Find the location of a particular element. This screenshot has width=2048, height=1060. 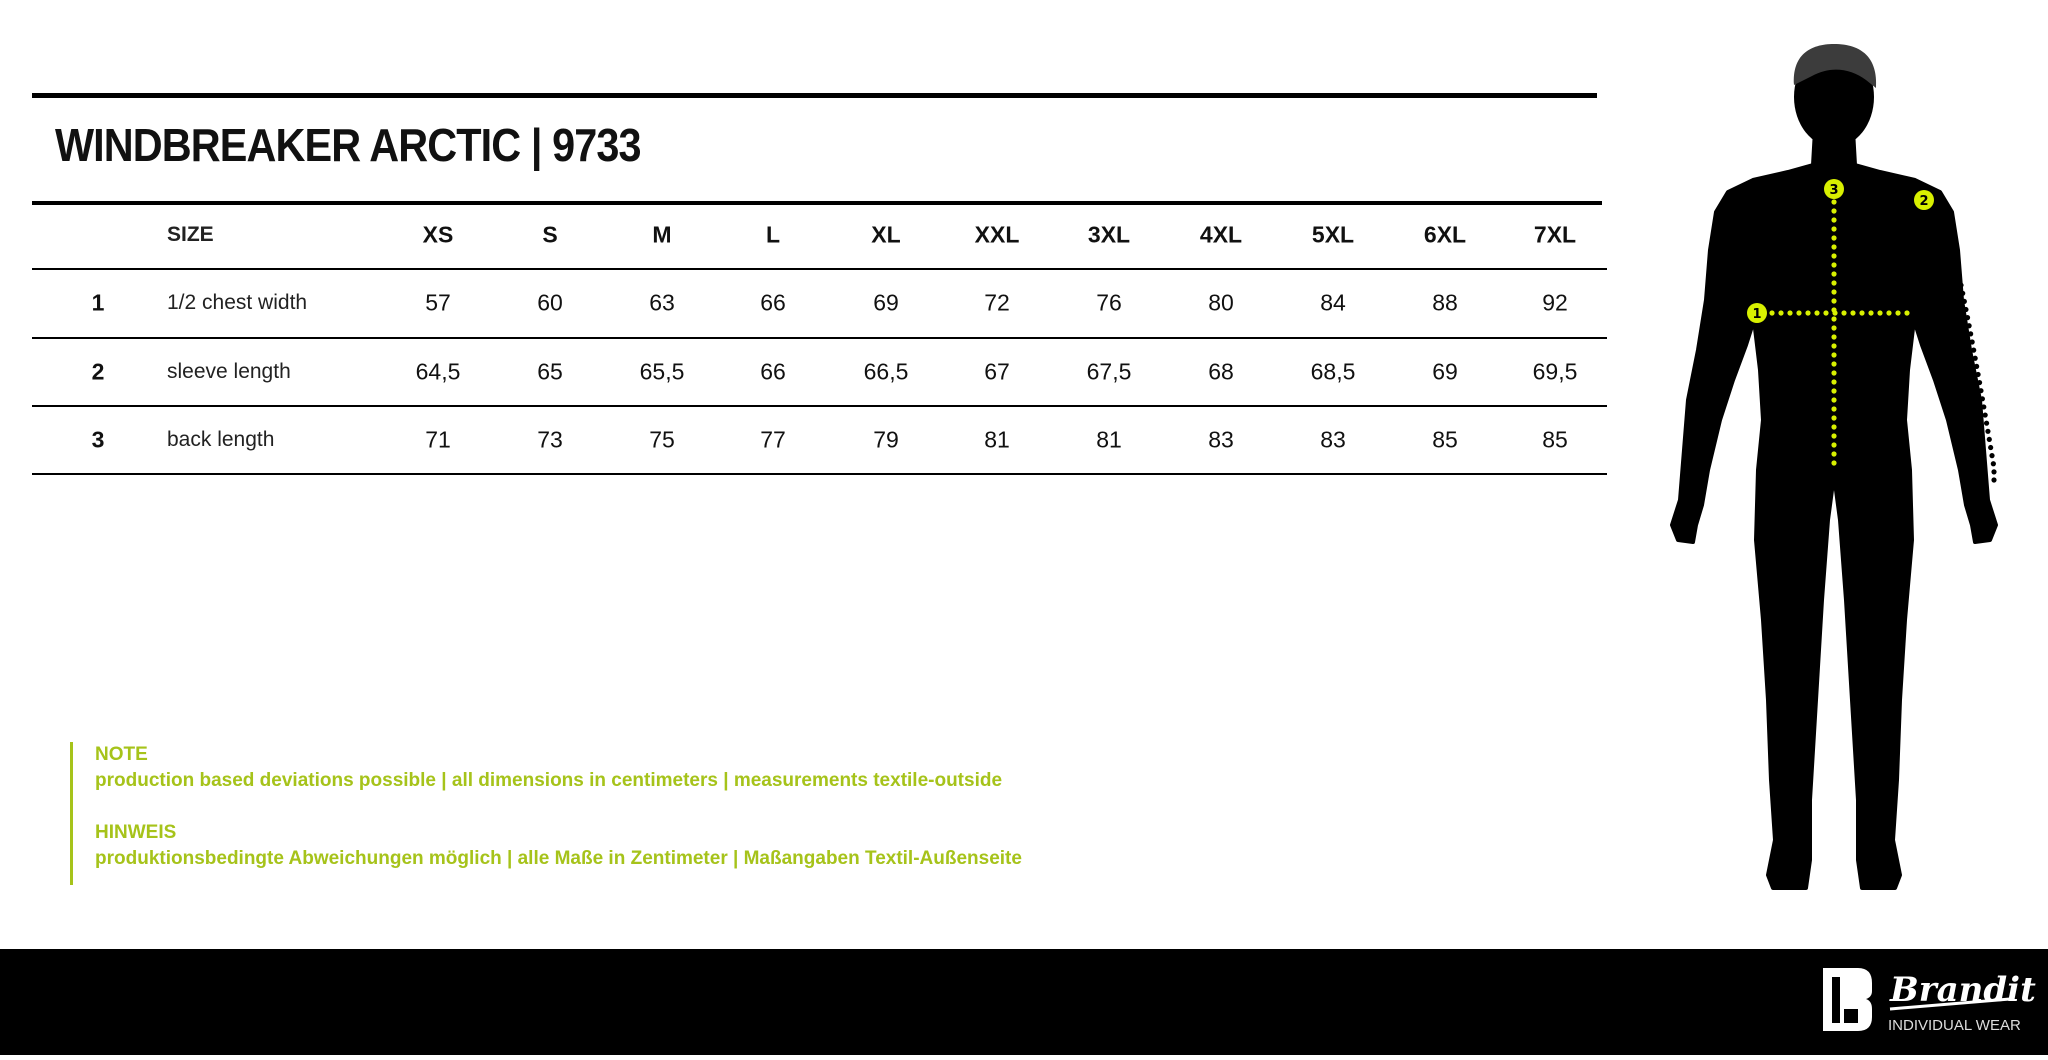

size-column-header: 6XL is located at coordinates (1445, 234).